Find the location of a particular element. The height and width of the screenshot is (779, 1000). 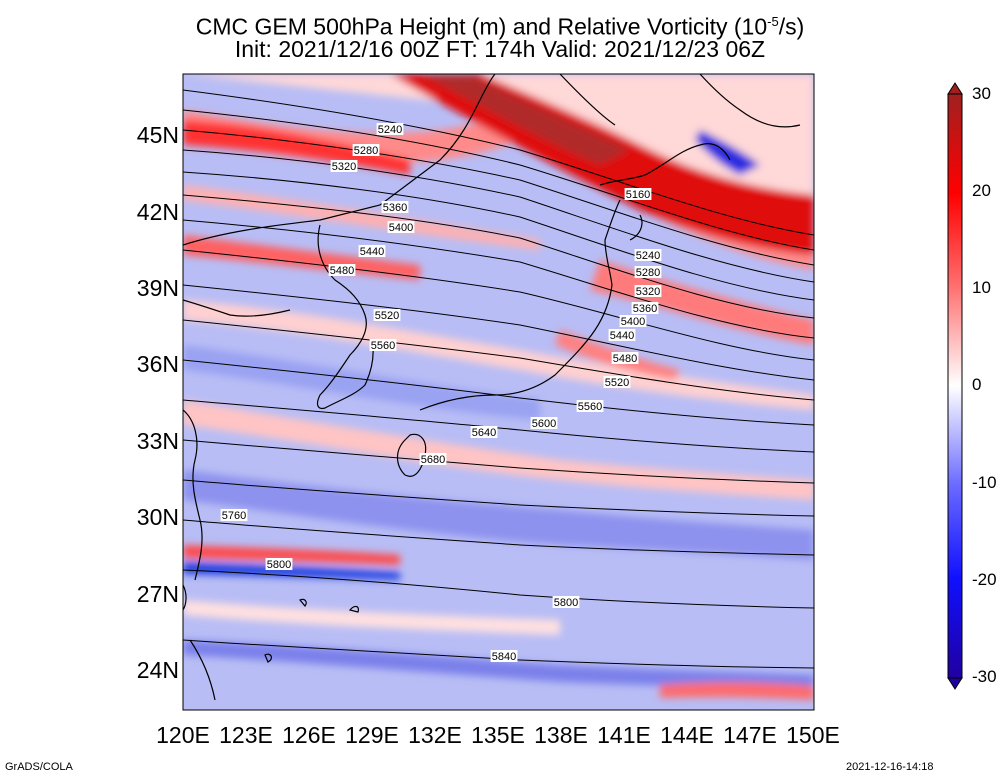

colorbar-label: -30 is located at coordinates (984, 676).